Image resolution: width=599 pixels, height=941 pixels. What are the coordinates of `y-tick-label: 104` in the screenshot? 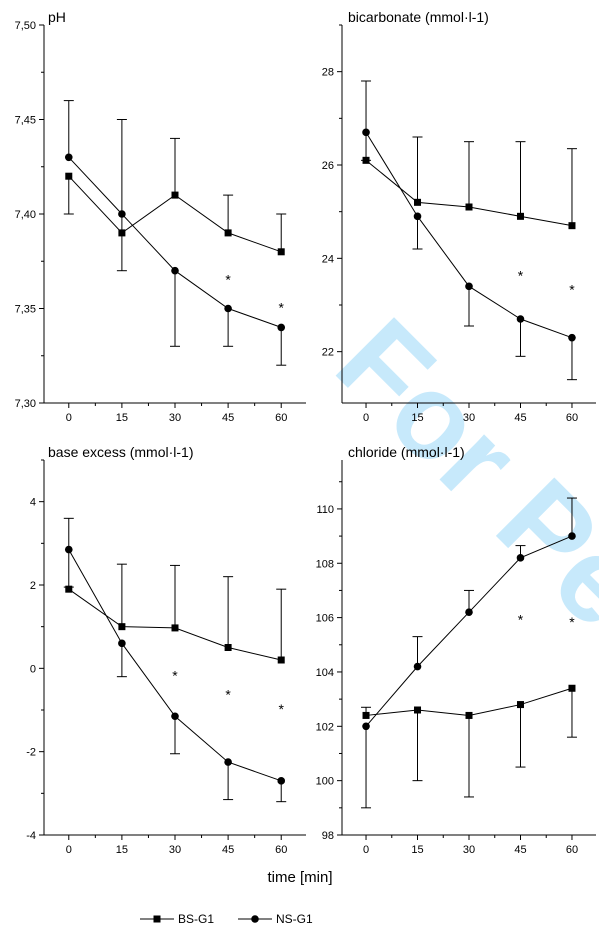 It's located at (325, 673).